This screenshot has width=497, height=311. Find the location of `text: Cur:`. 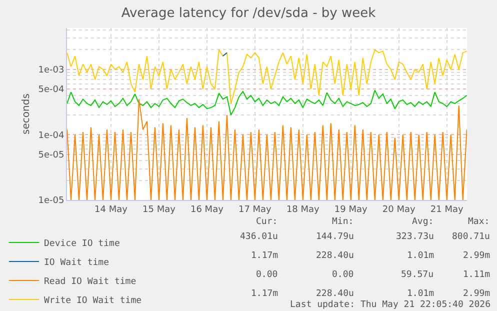

text: Cur: is located at coordinates (267, 222).